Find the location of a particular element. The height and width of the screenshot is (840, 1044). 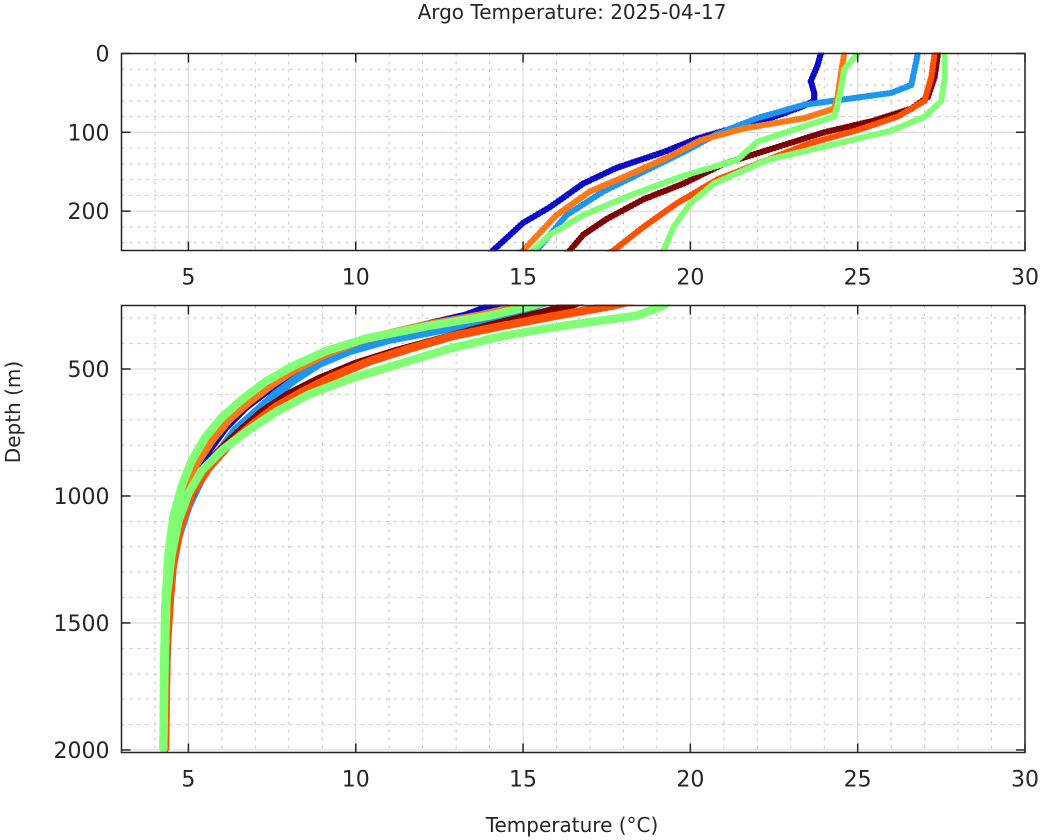

profile-6-line is located at coordinates (691, 155).